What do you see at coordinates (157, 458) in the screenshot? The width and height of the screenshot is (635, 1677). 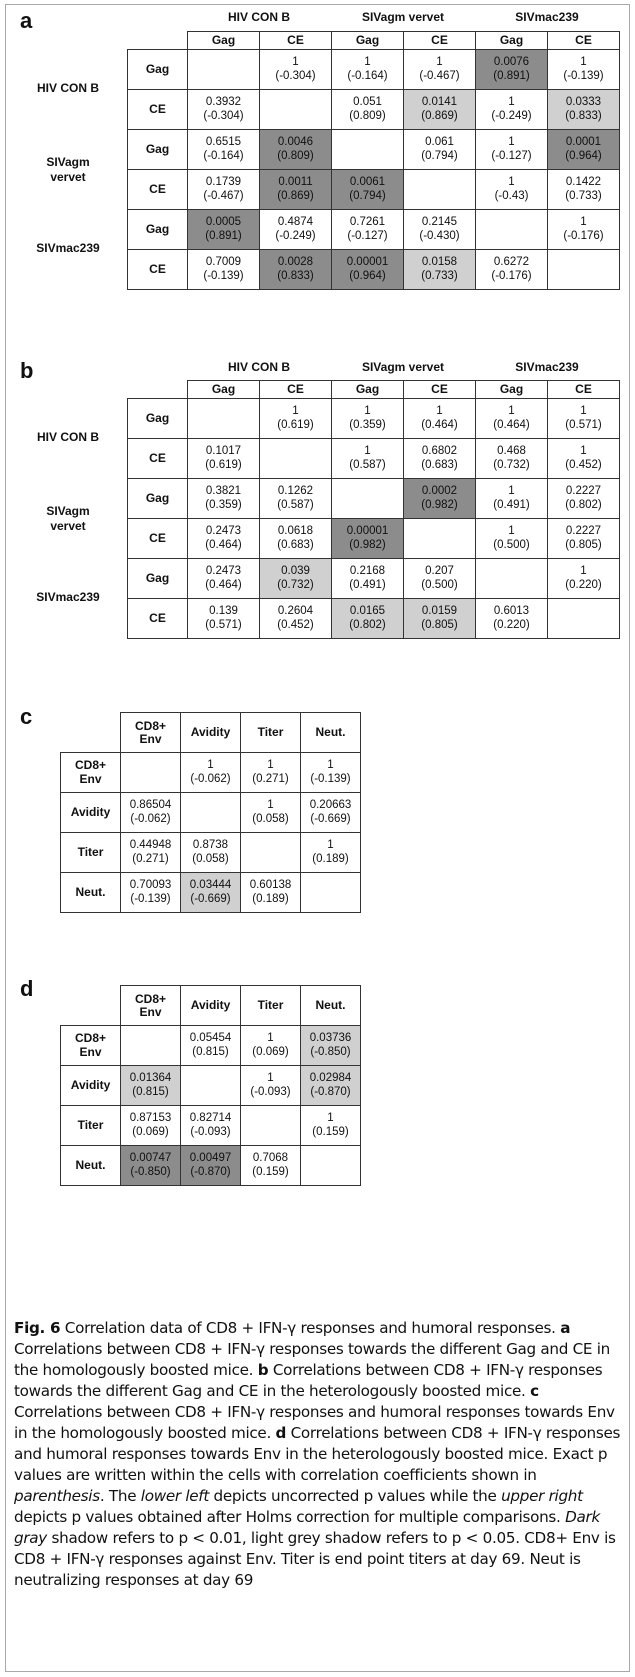 I see `row-header: CE` at bounding box center [157, 458].